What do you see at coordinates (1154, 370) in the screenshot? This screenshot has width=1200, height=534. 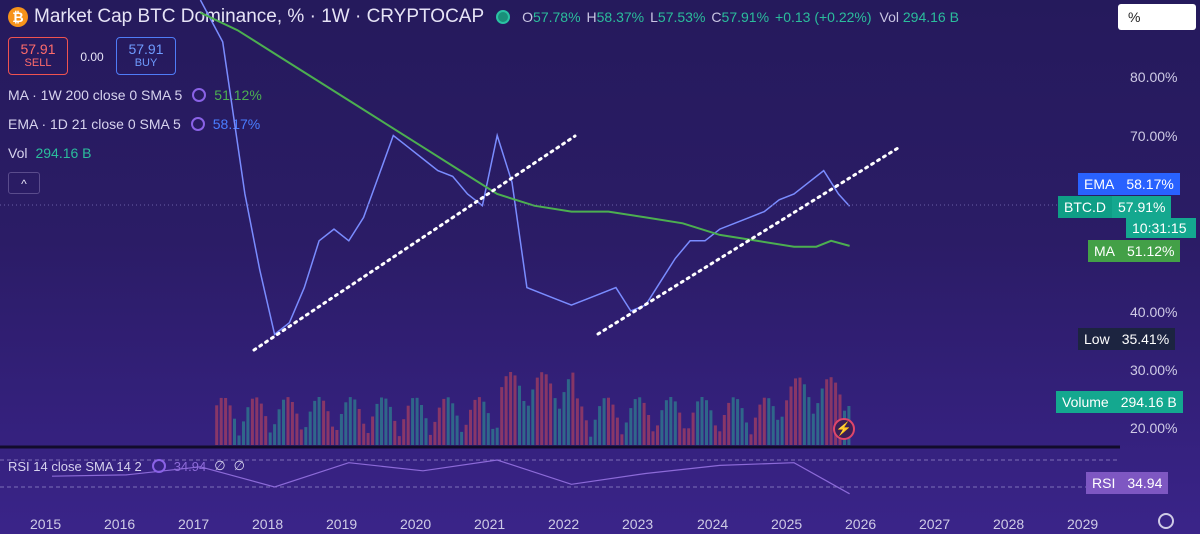 I see `y-axis-label: 30.00%` at bounding box center [1154, 370].